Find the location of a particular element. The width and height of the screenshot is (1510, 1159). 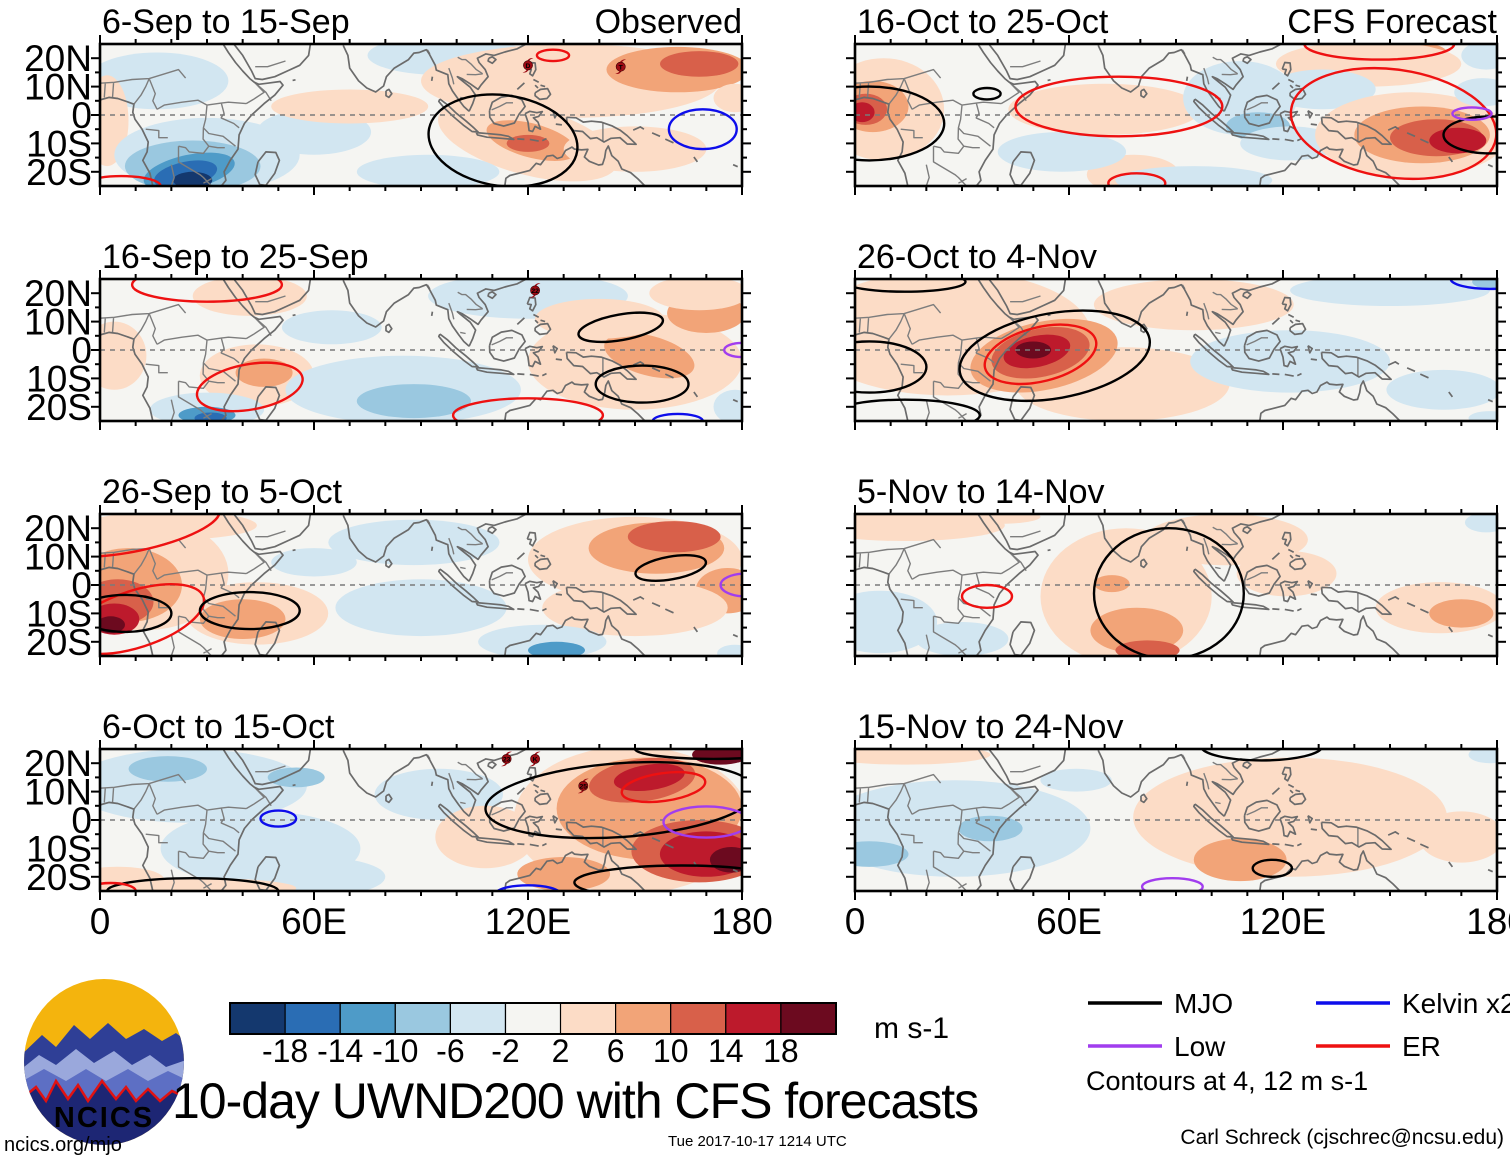

legend-label-mjo: MJO is located at coordinates (1203, 1003).